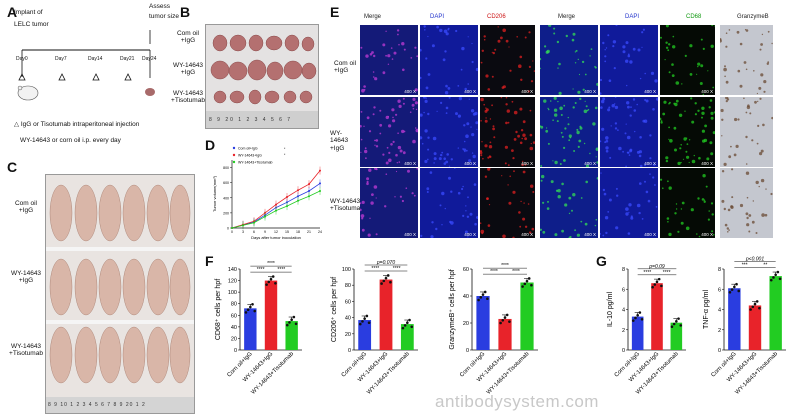 The width and height of the screenshot is (799, 419). I want to click on microscopy-row-label: WY-14643 +IgG, so click(345, 141).